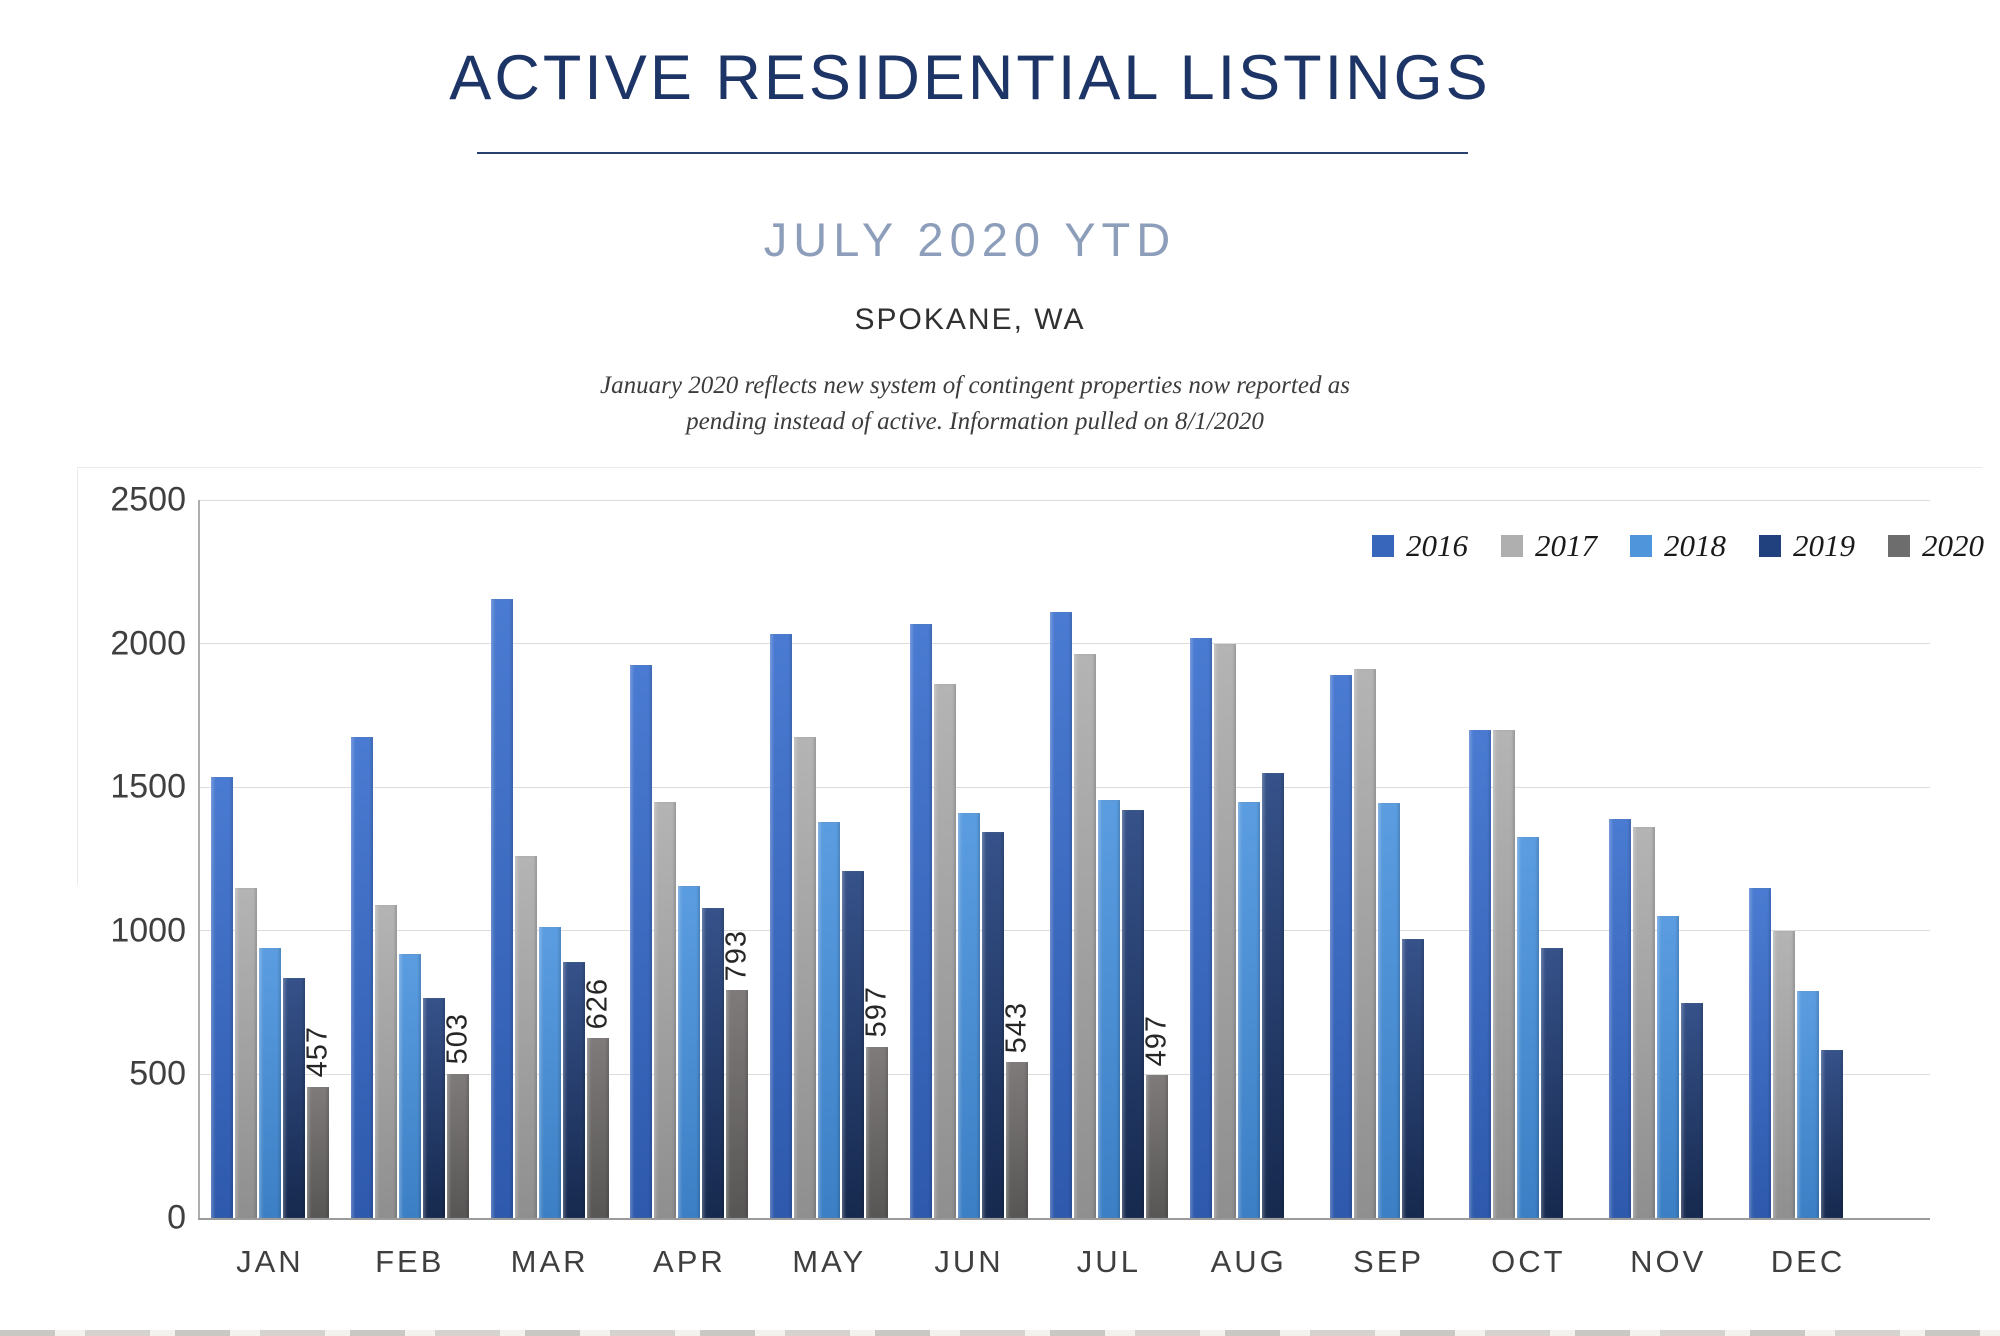  I want to click on data-label-2020-feb: 503, so click(457, 1039).